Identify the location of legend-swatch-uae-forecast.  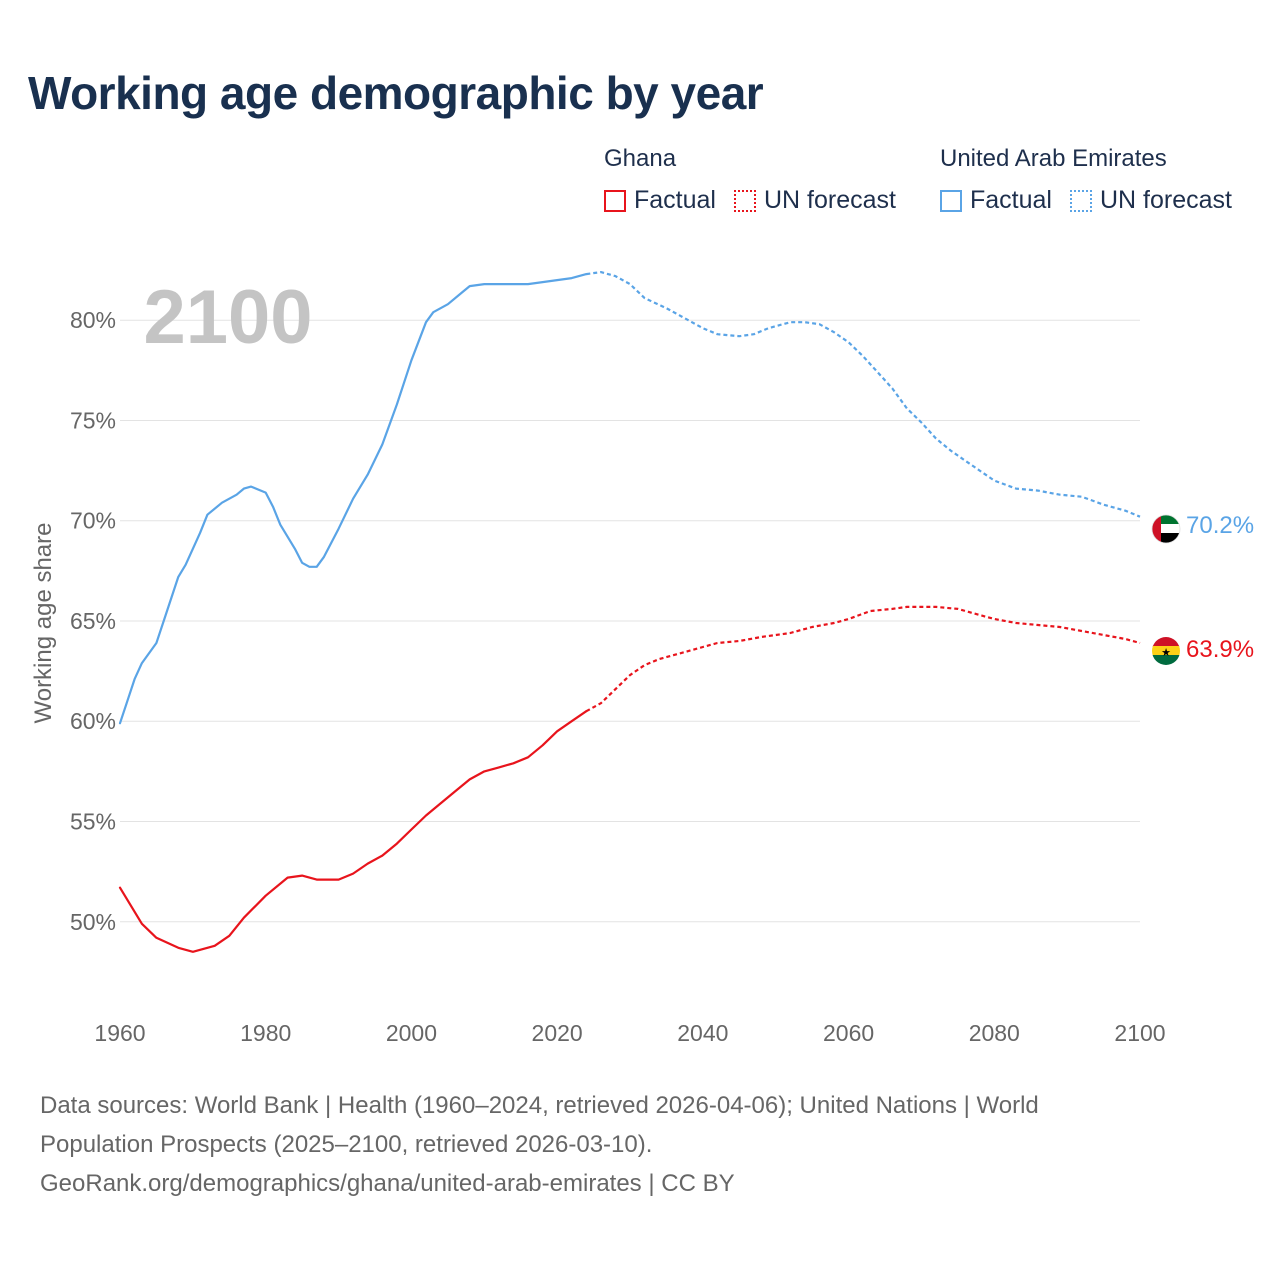
(1080, 200).